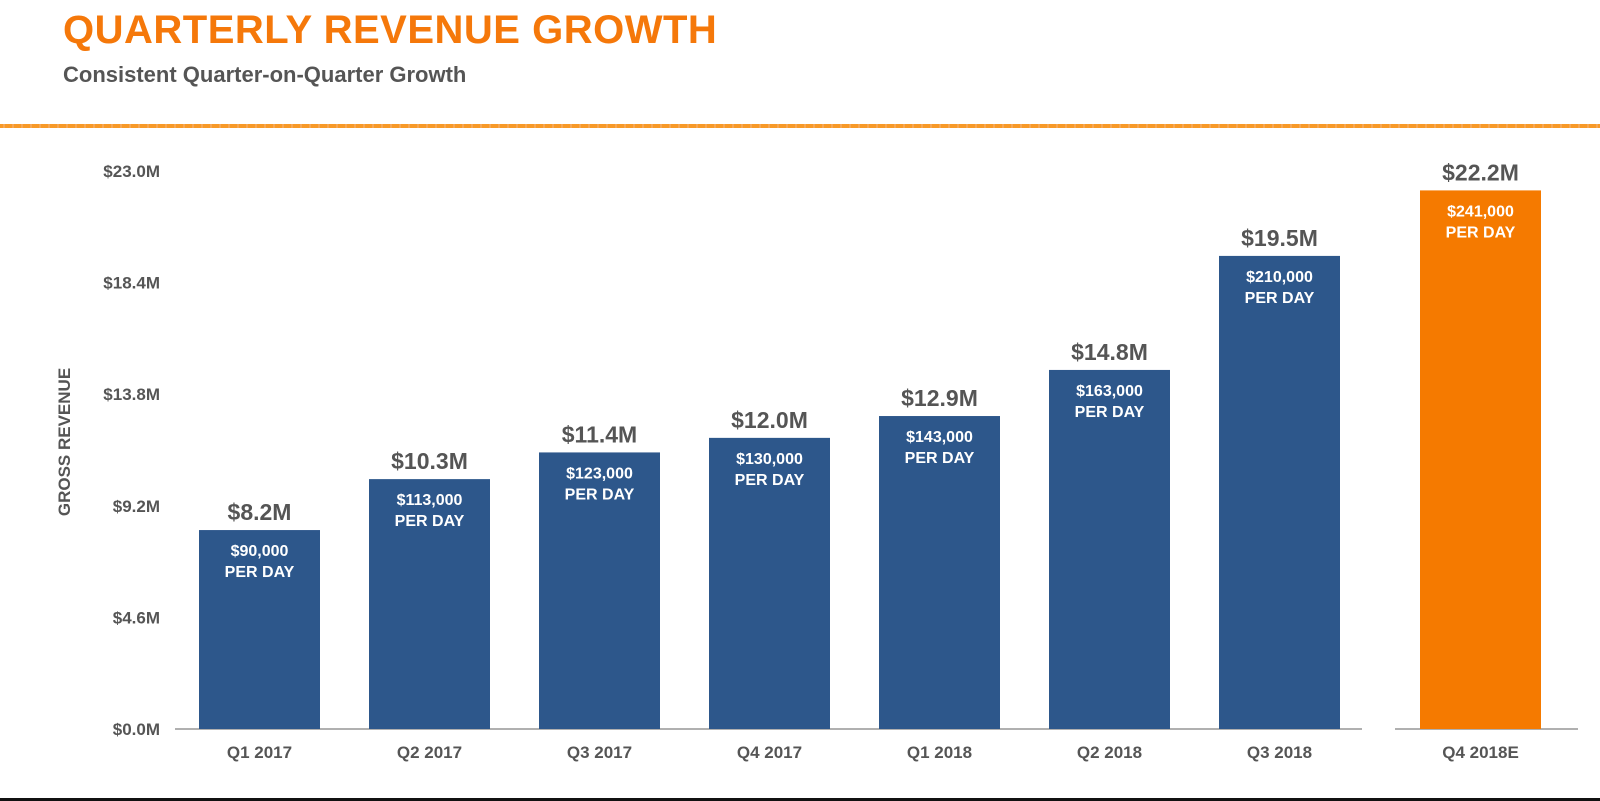 The width and height of the screenshot is (1600, 801). Describe the element at coordinates (1480, 459) in the screenshot. I see `bar-estimate` at that location.